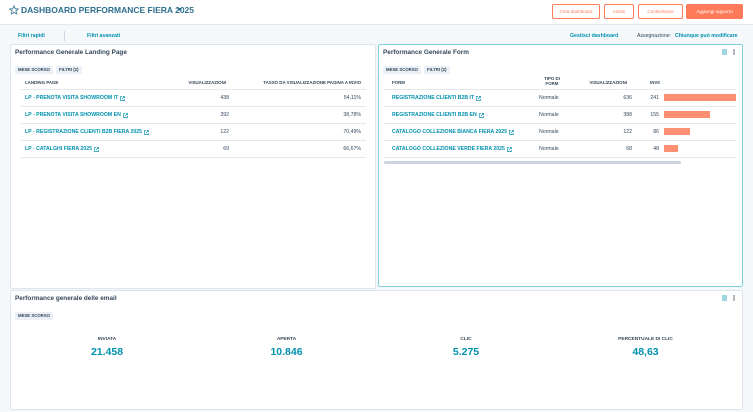  What do you see at coordinates (466, 339) in the screenshot?
I see `kpi-label: CLIC` at bounding box center [466, 339].